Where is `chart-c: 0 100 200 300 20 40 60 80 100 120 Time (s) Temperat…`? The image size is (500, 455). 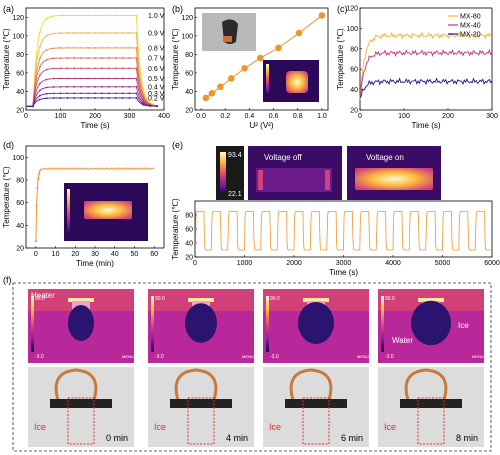 chart-c: 0 100 200 300 20 40 60 80 100 120 Time (s) Temperat… is located at coordinates (417, 68).